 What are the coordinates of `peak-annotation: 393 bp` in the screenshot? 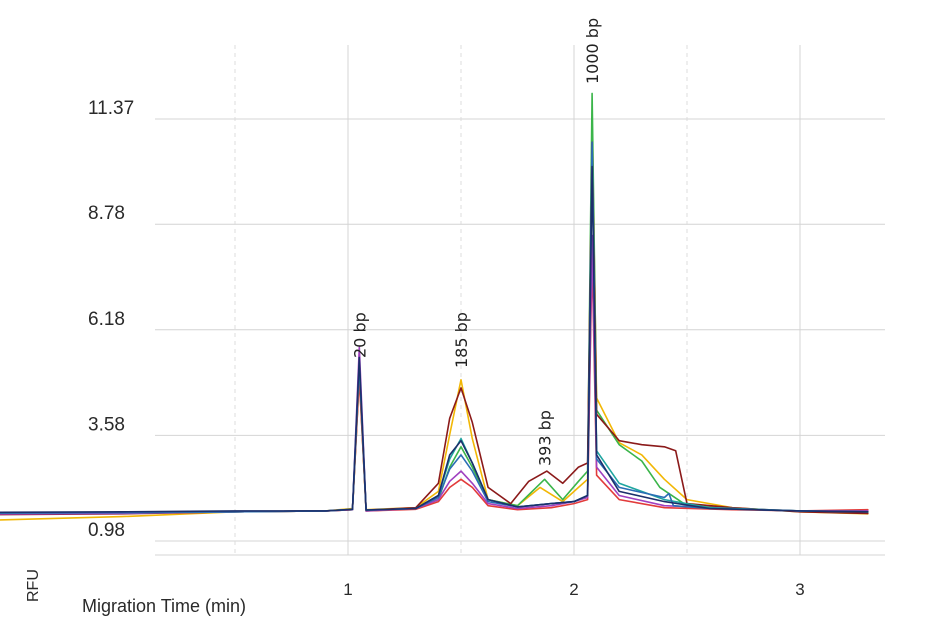 It's located at (545, 438).